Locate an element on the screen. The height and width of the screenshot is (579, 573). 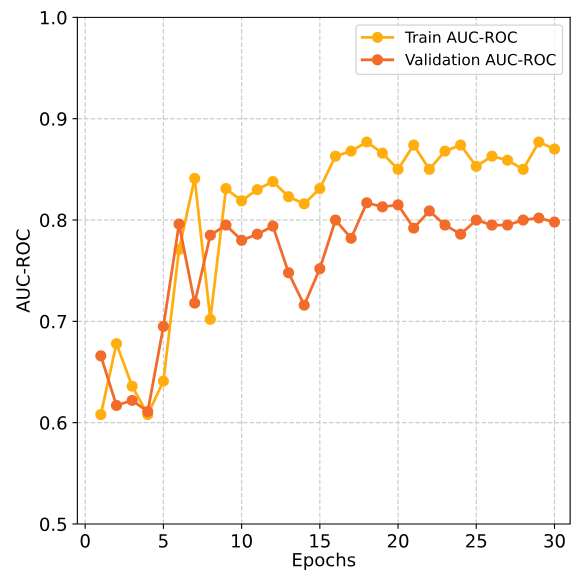
y-tick-label: 1.0 is located at coordinates (53, 17).